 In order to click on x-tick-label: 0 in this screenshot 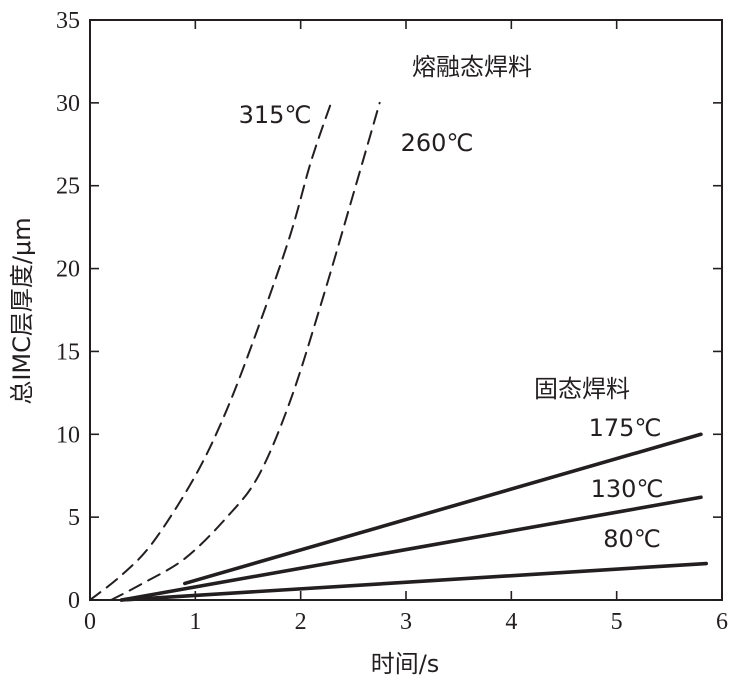, I will do `click(90, 622)`.